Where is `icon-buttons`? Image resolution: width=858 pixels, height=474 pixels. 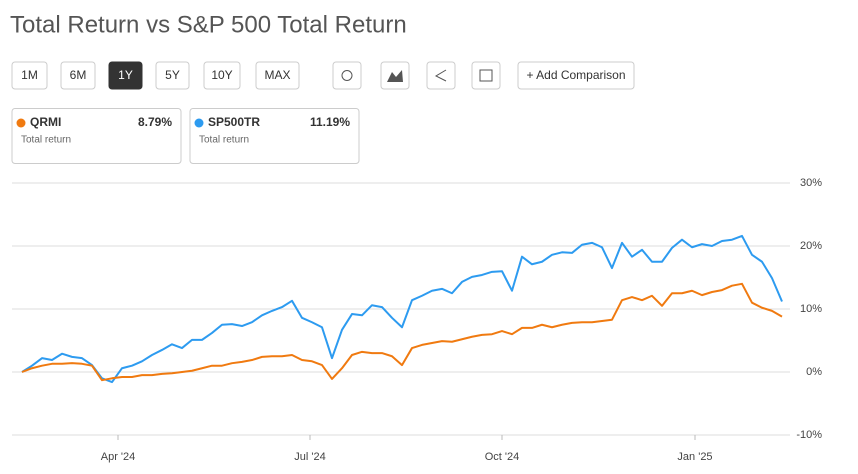
icon-buttons is located at coordinates (483, 75).